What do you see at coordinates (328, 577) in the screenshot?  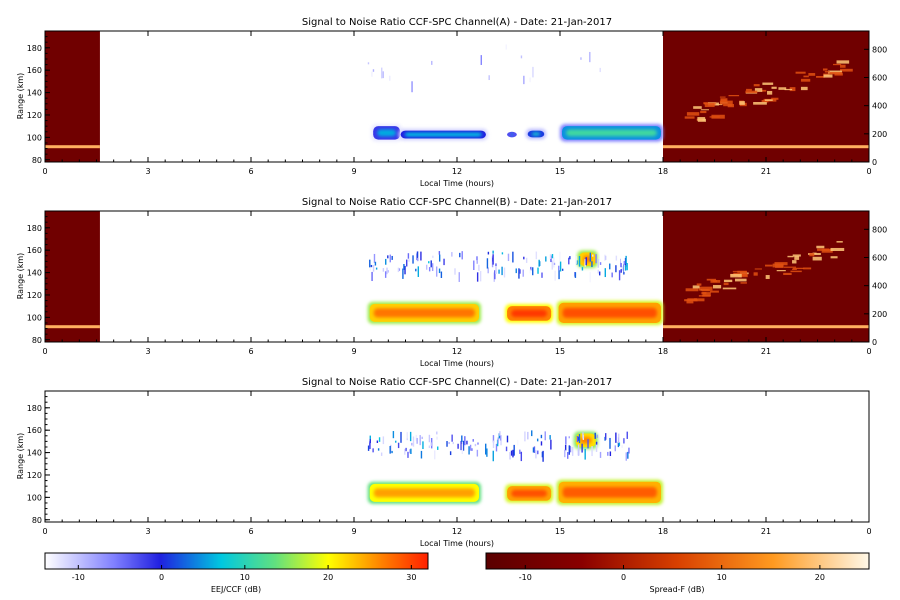 I see `colorbar-tick-label: 20` at bounding box center [328, 577].